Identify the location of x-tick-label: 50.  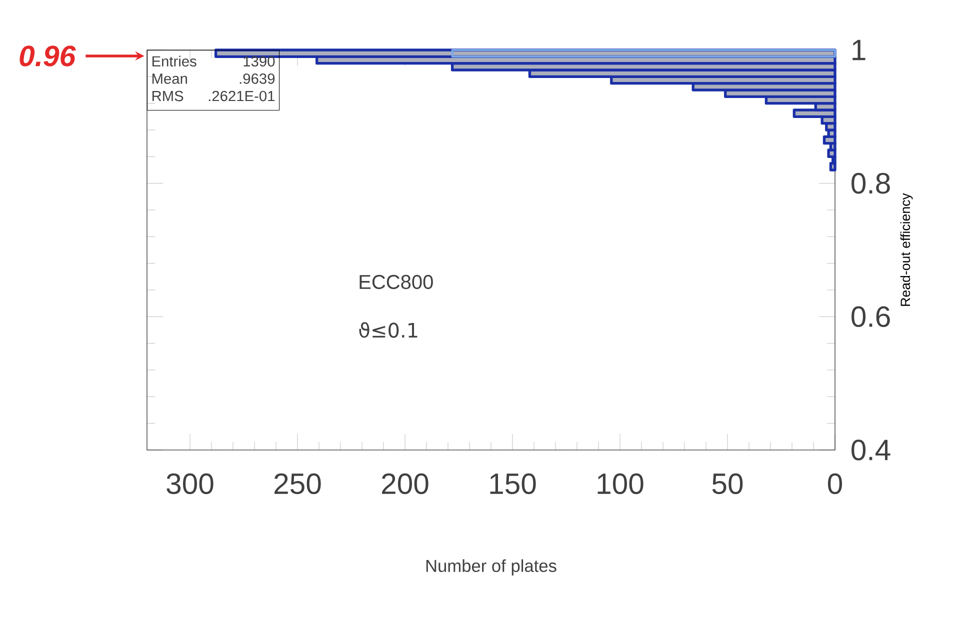
(727, 483).